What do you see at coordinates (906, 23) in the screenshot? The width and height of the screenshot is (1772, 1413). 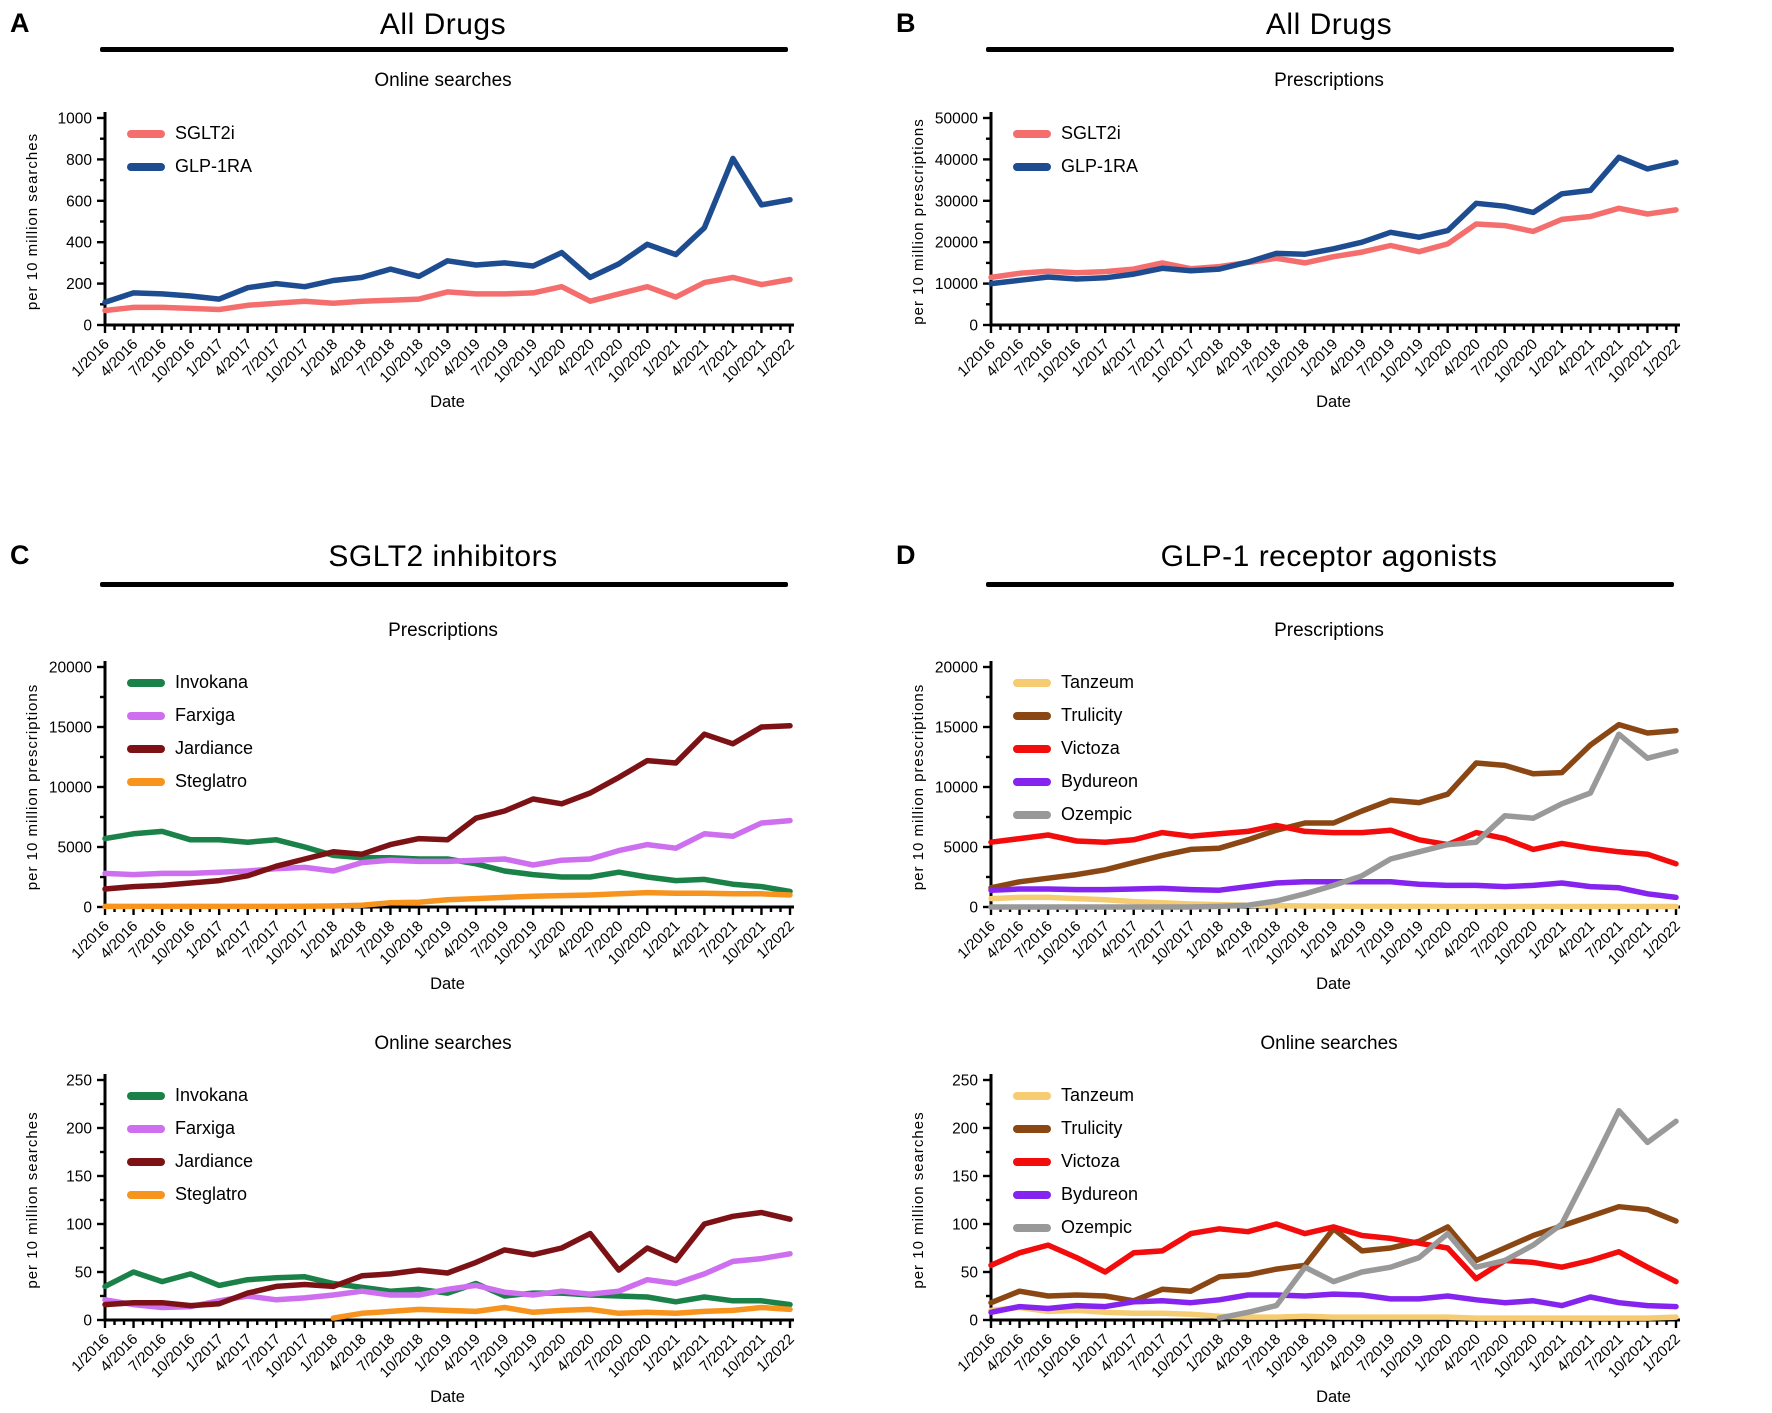 I see `panel-letter: B` at bounding box center [906, 23].